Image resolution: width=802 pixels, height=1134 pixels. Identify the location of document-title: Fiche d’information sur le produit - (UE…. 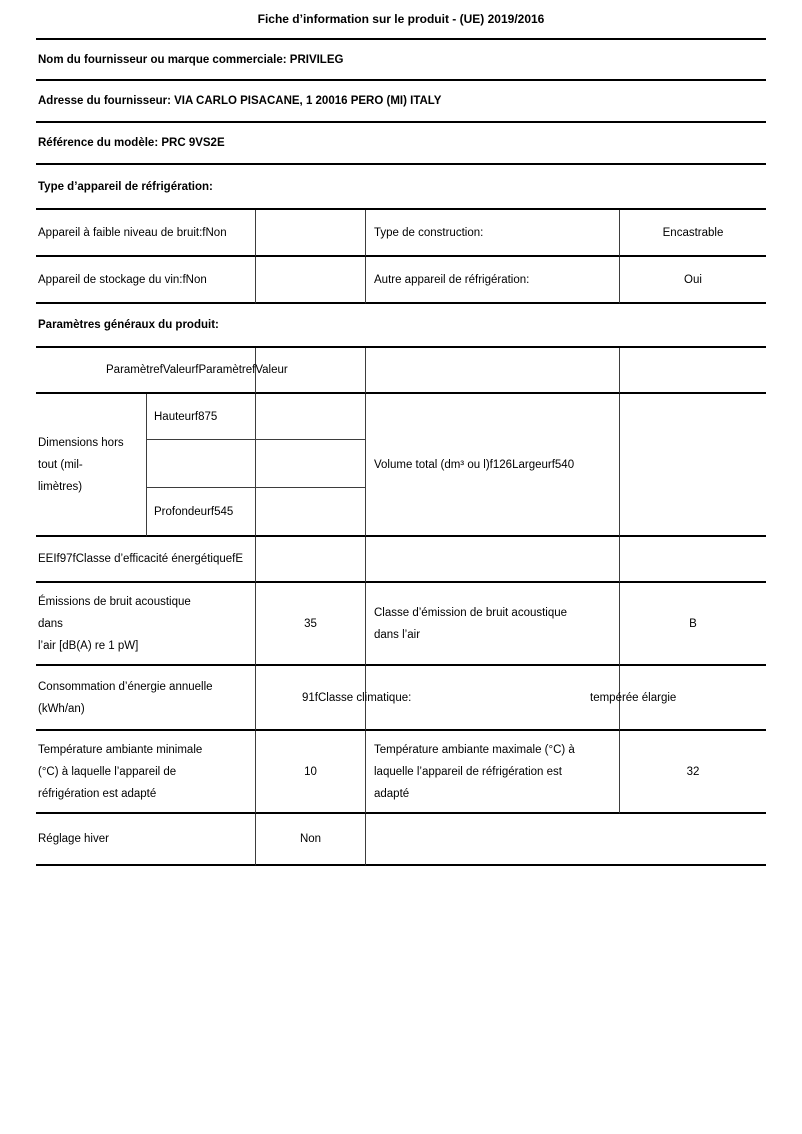
(401, 20).